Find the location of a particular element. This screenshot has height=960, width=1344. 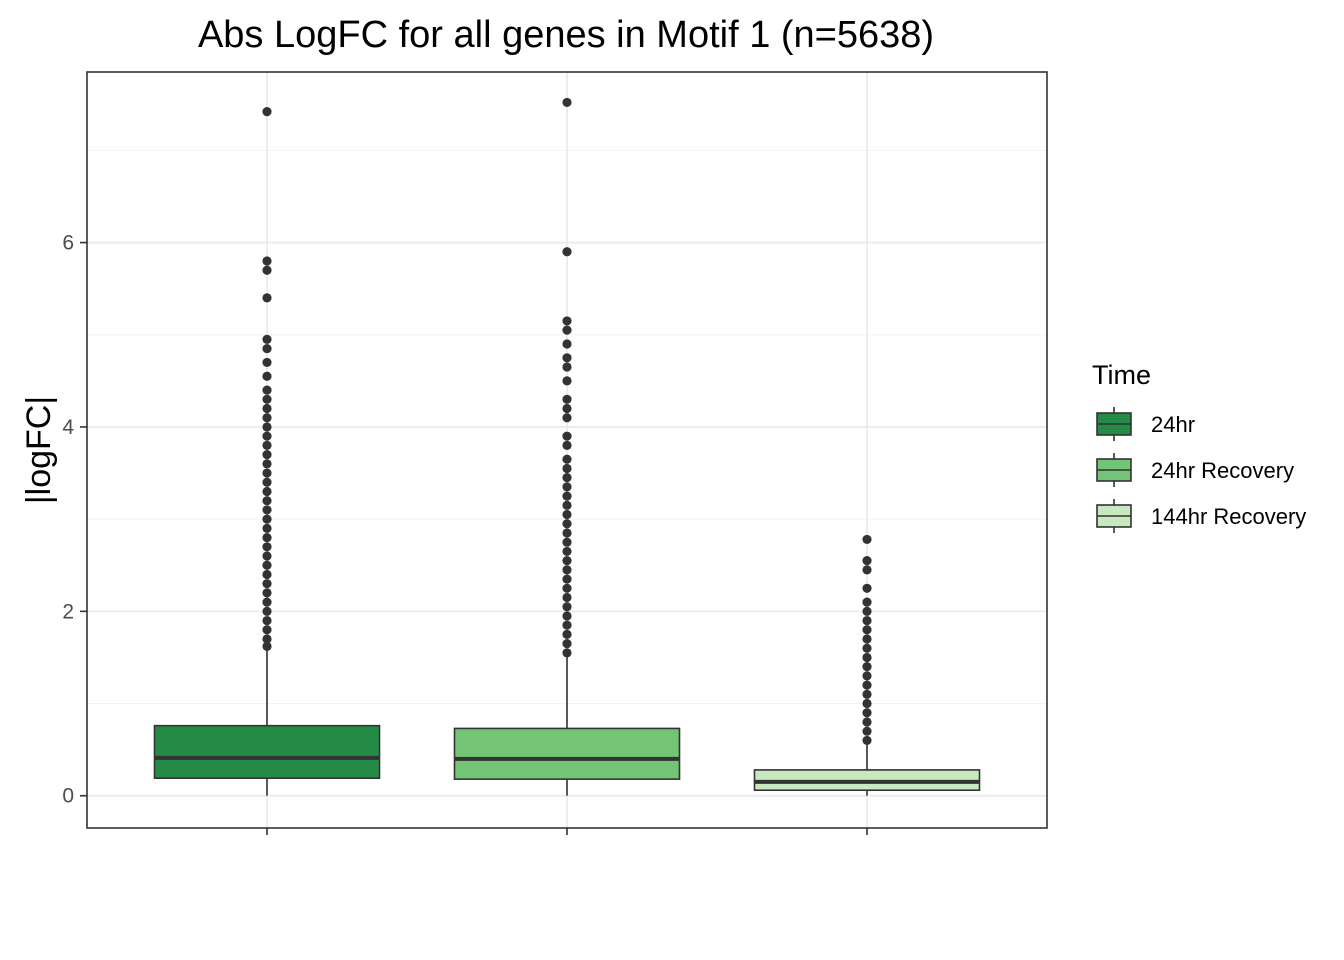

y-tick-label: 4 is located at coordinates (68, 427).